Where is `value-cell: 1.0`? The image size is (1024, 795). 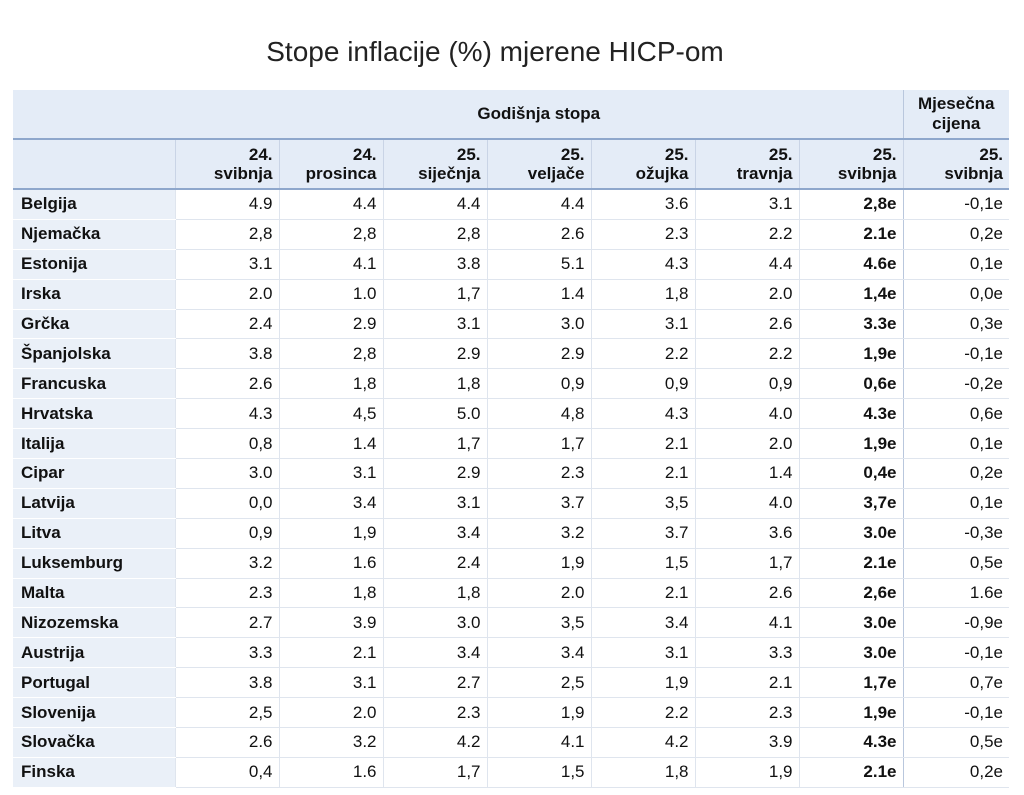
value-cell: 1.0 is located at coordinates (330, 294).